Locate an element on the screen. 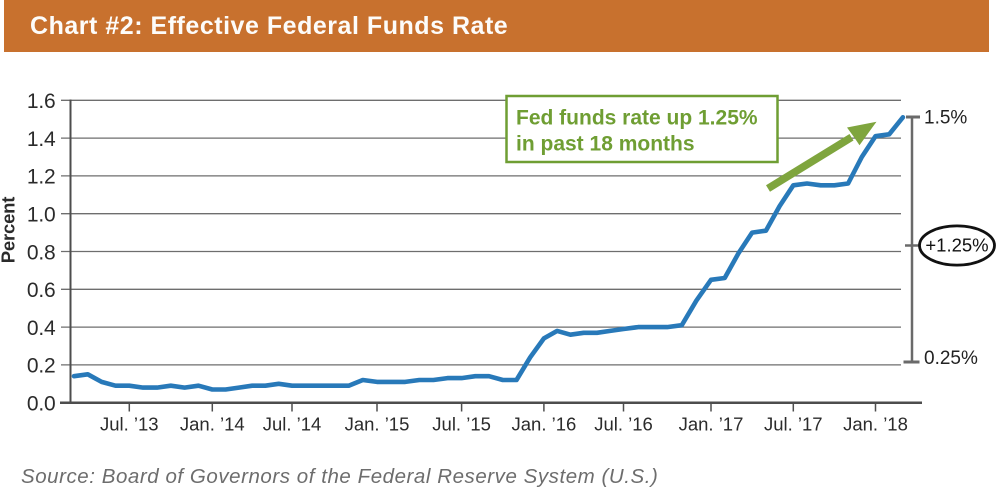 Image resolution: width=1000 pixels, height=504 pixels. svg-text: 1.4 is located at coordinates (41, 139).